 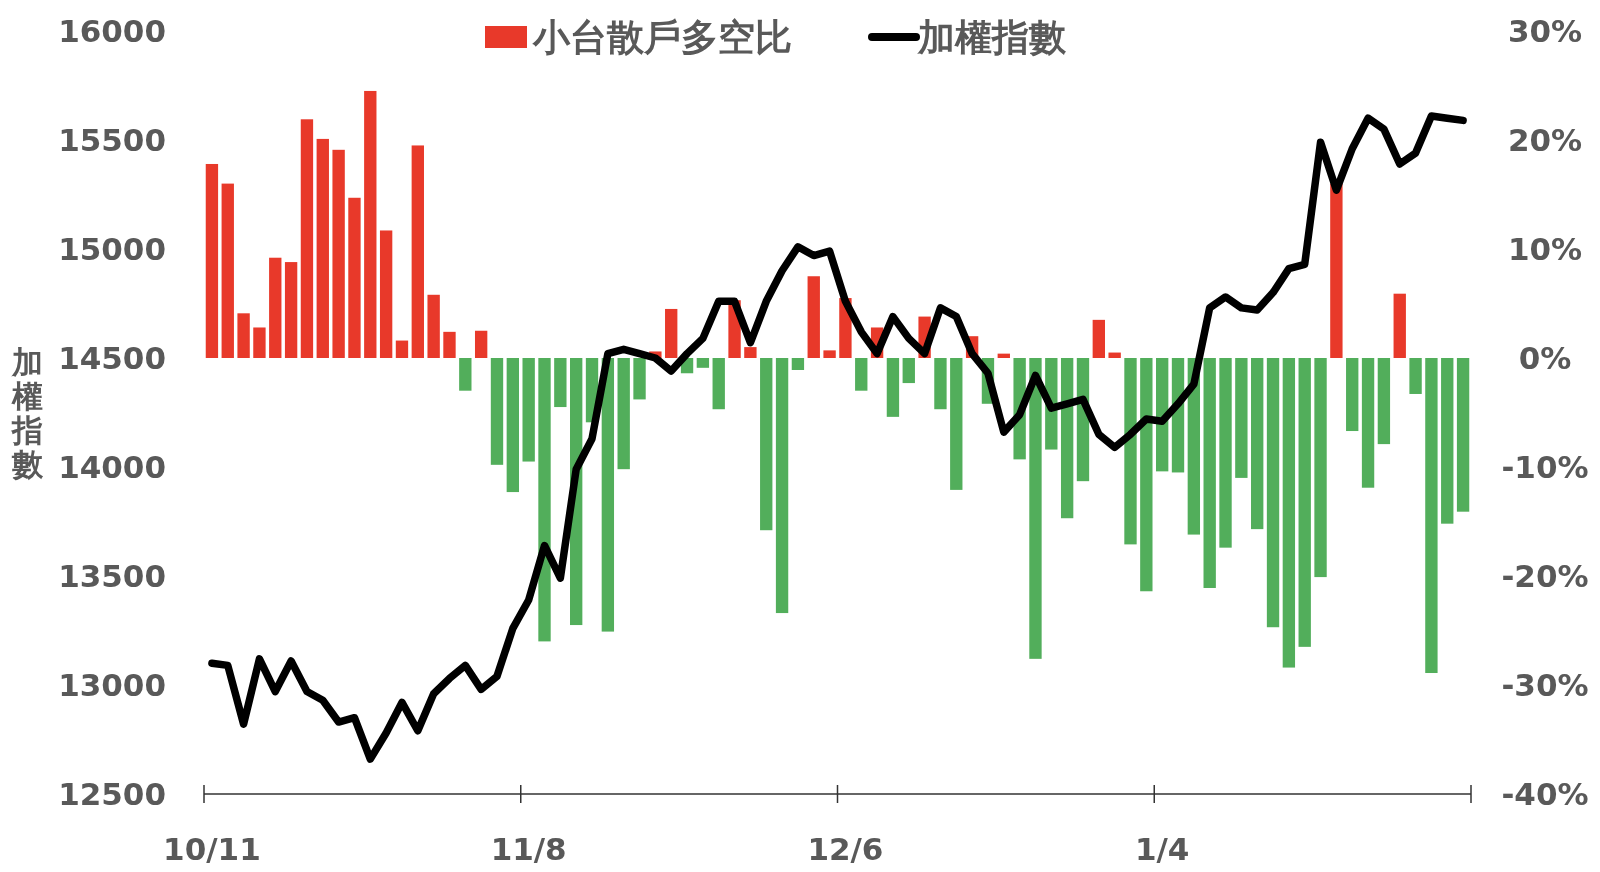 I want to click on x-tick-label: 10/11, so click(x=212, y=849).